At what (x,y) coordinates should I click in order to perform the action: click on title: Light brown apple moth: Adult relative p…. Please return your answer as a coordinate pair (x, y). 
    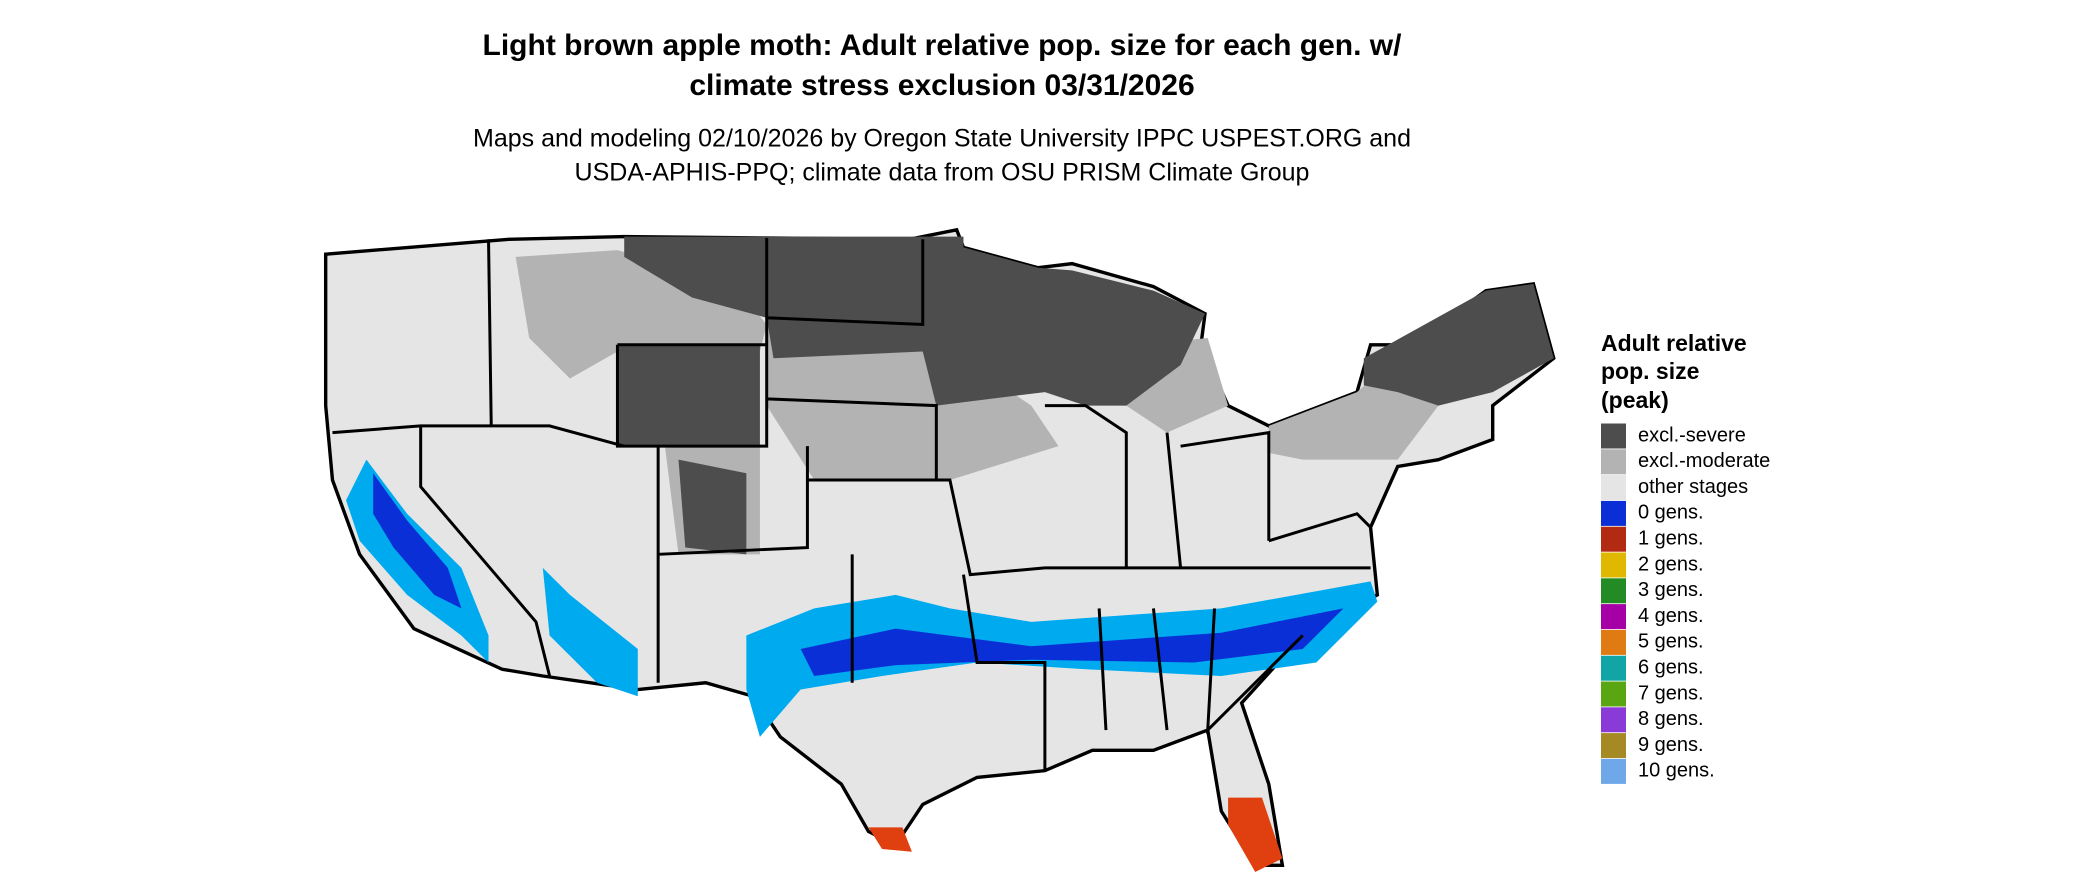
    Looking at the image, I should click on (943, 45).